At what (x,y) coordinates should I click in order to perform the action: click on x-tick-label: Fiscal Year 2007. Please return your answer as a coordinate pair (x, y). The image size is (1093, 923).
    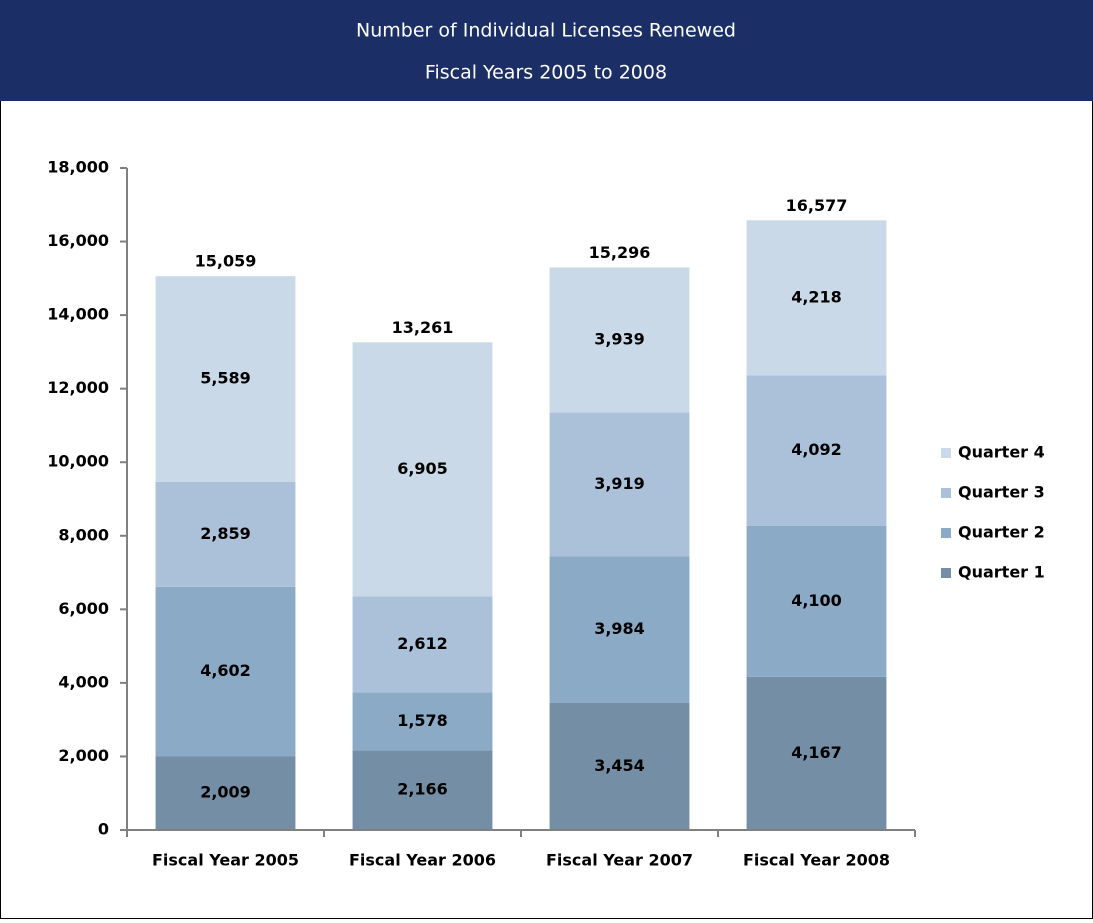
    Looking at the image, I should click on (619, 860).